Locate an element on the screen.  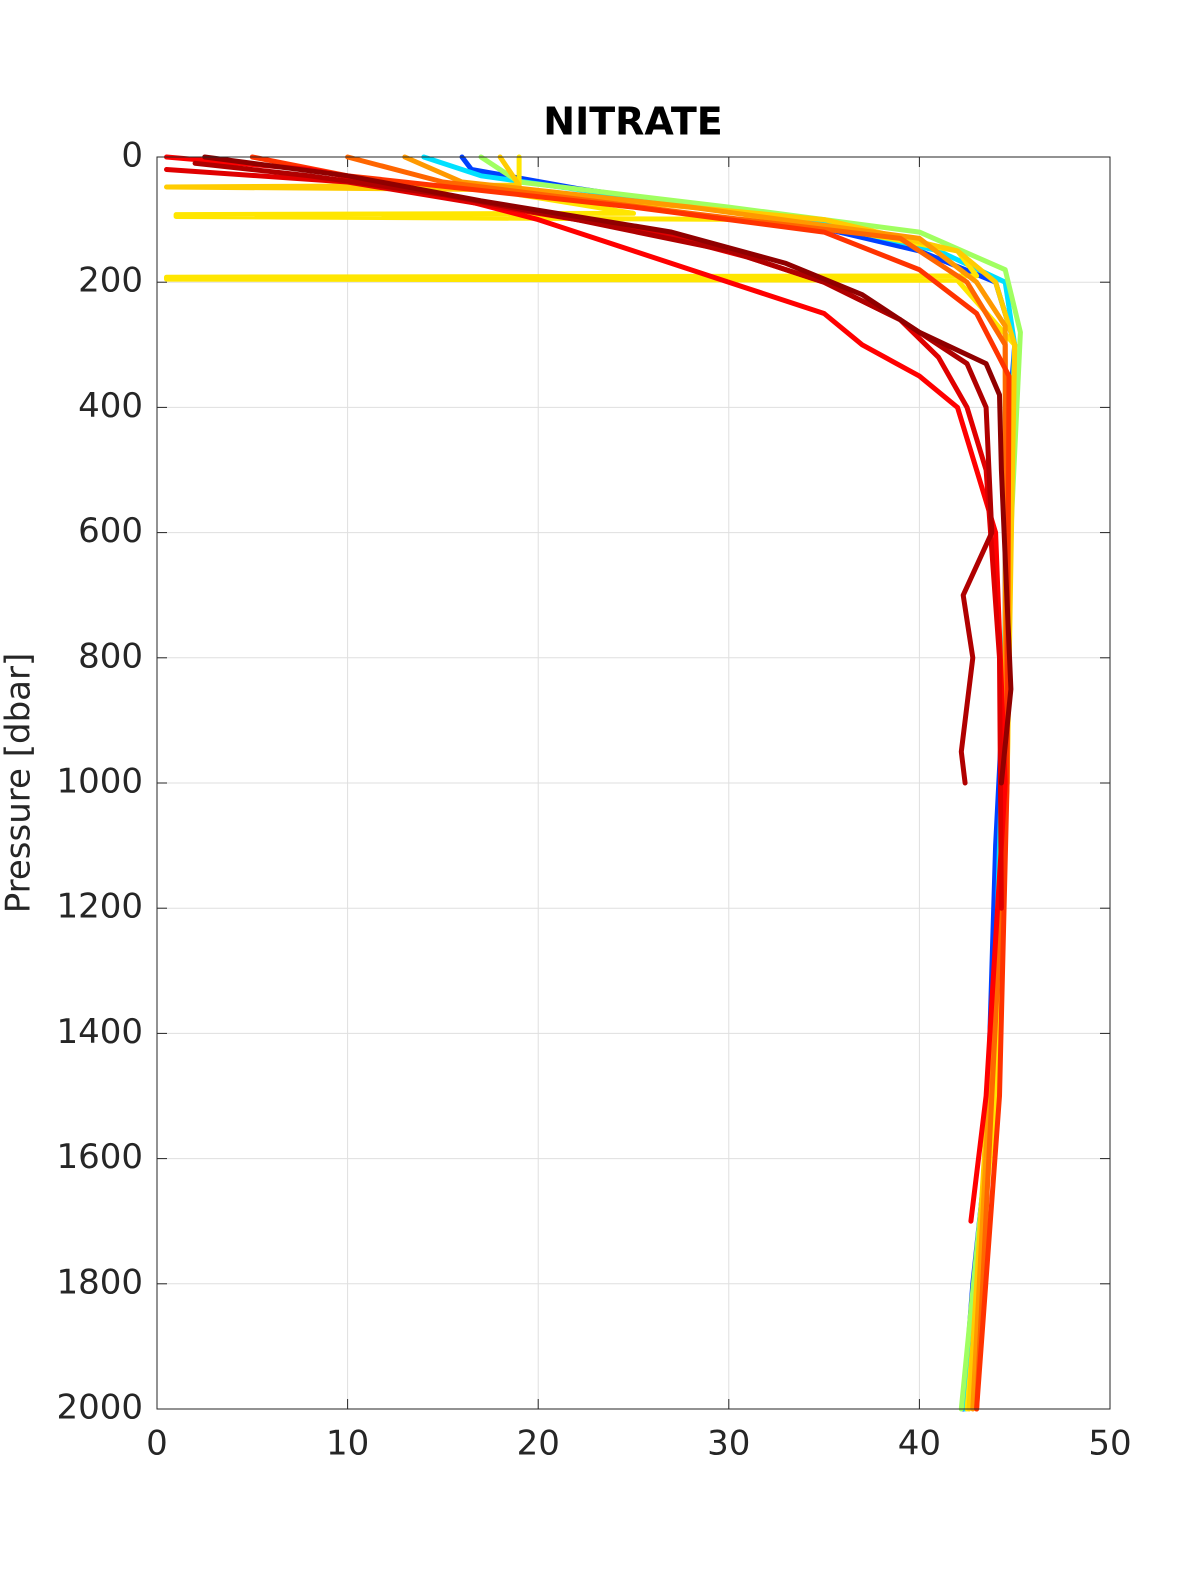
y-axis-label: Pressure [dbar] is located at coordinates (19, 783).